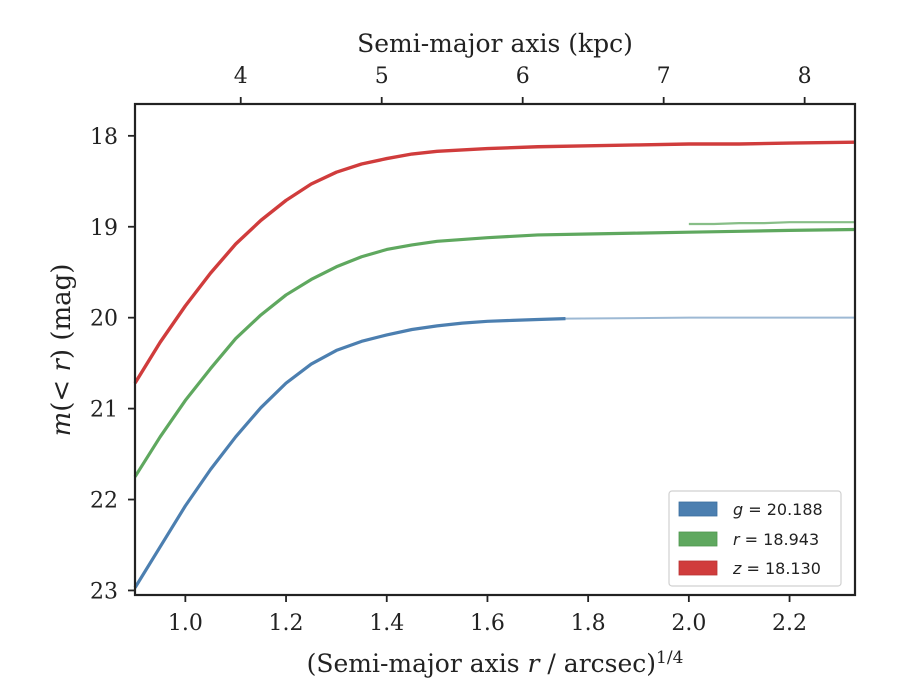 The width and height of the screenshot is (900, 700). Describe the element at coordinates (495, 43) in the screenshot. I see `top-axis-title: Semi-major axis (kpc)` at that location.